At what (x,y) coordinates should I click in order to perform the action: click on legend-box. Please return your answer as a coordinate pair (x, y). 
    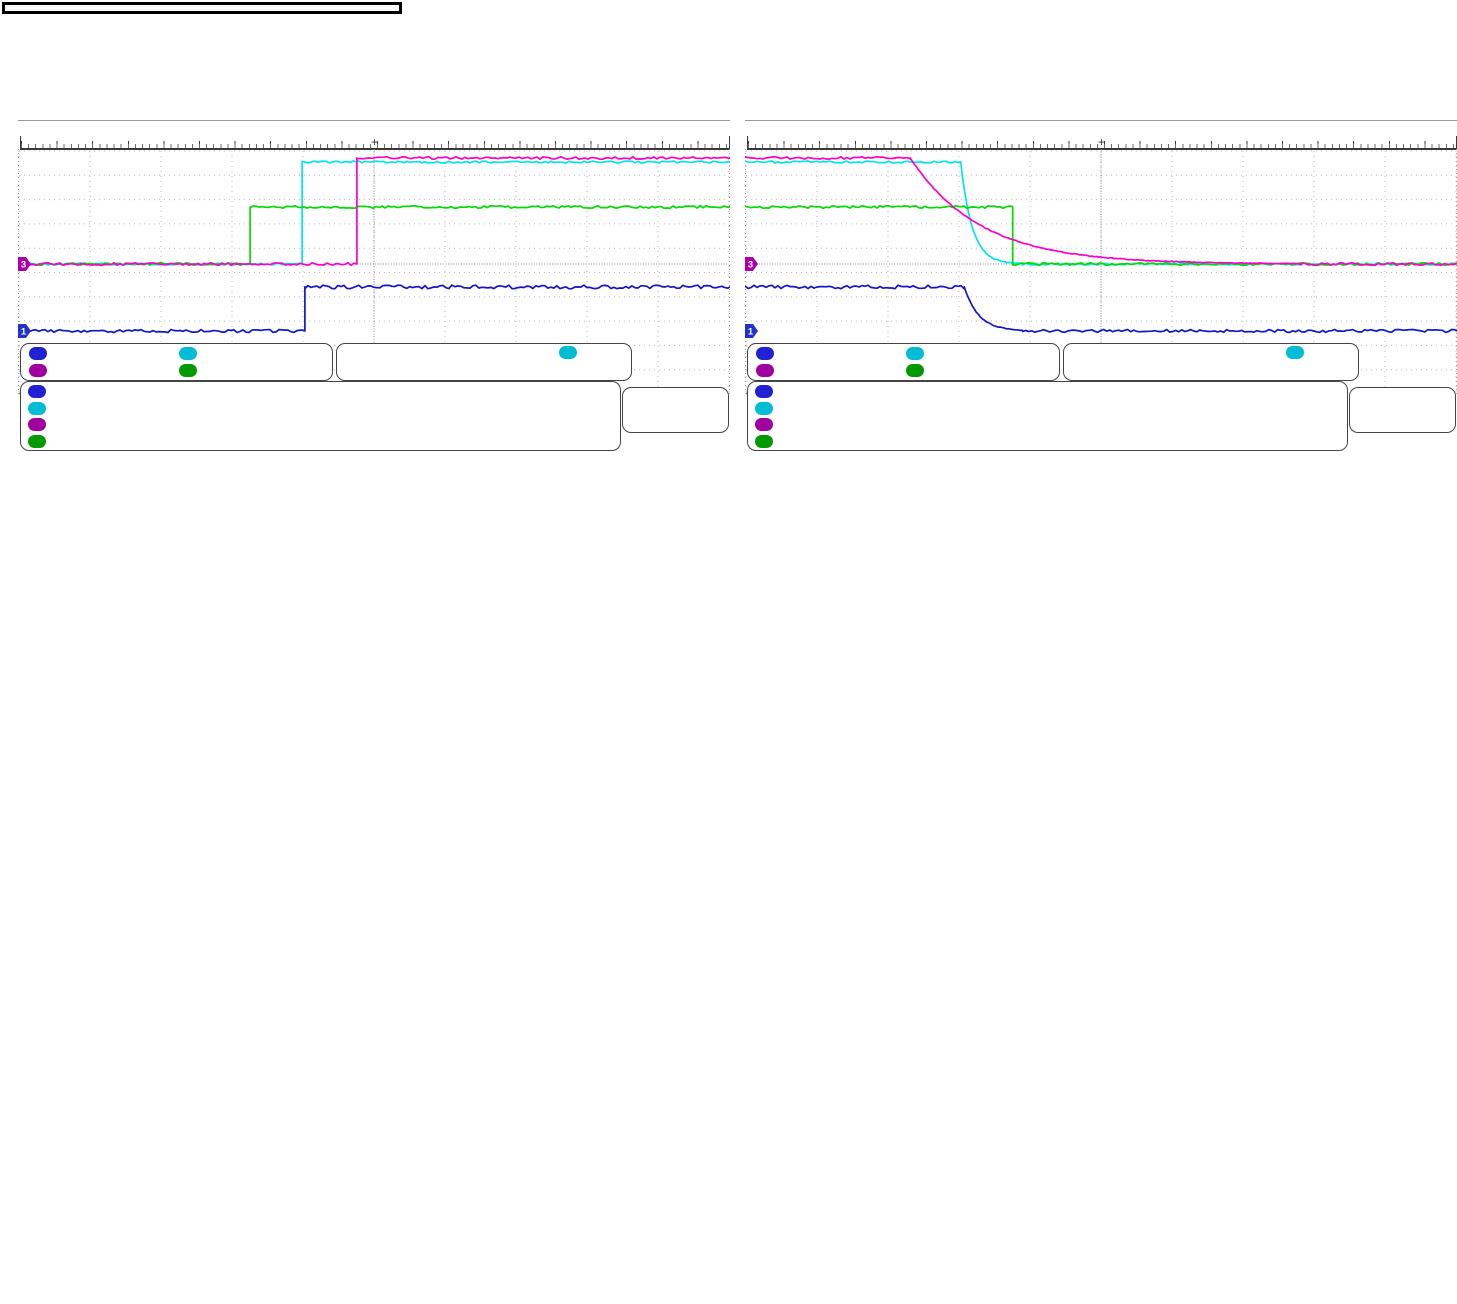
    Looking at the image, I should click on (202, 8).